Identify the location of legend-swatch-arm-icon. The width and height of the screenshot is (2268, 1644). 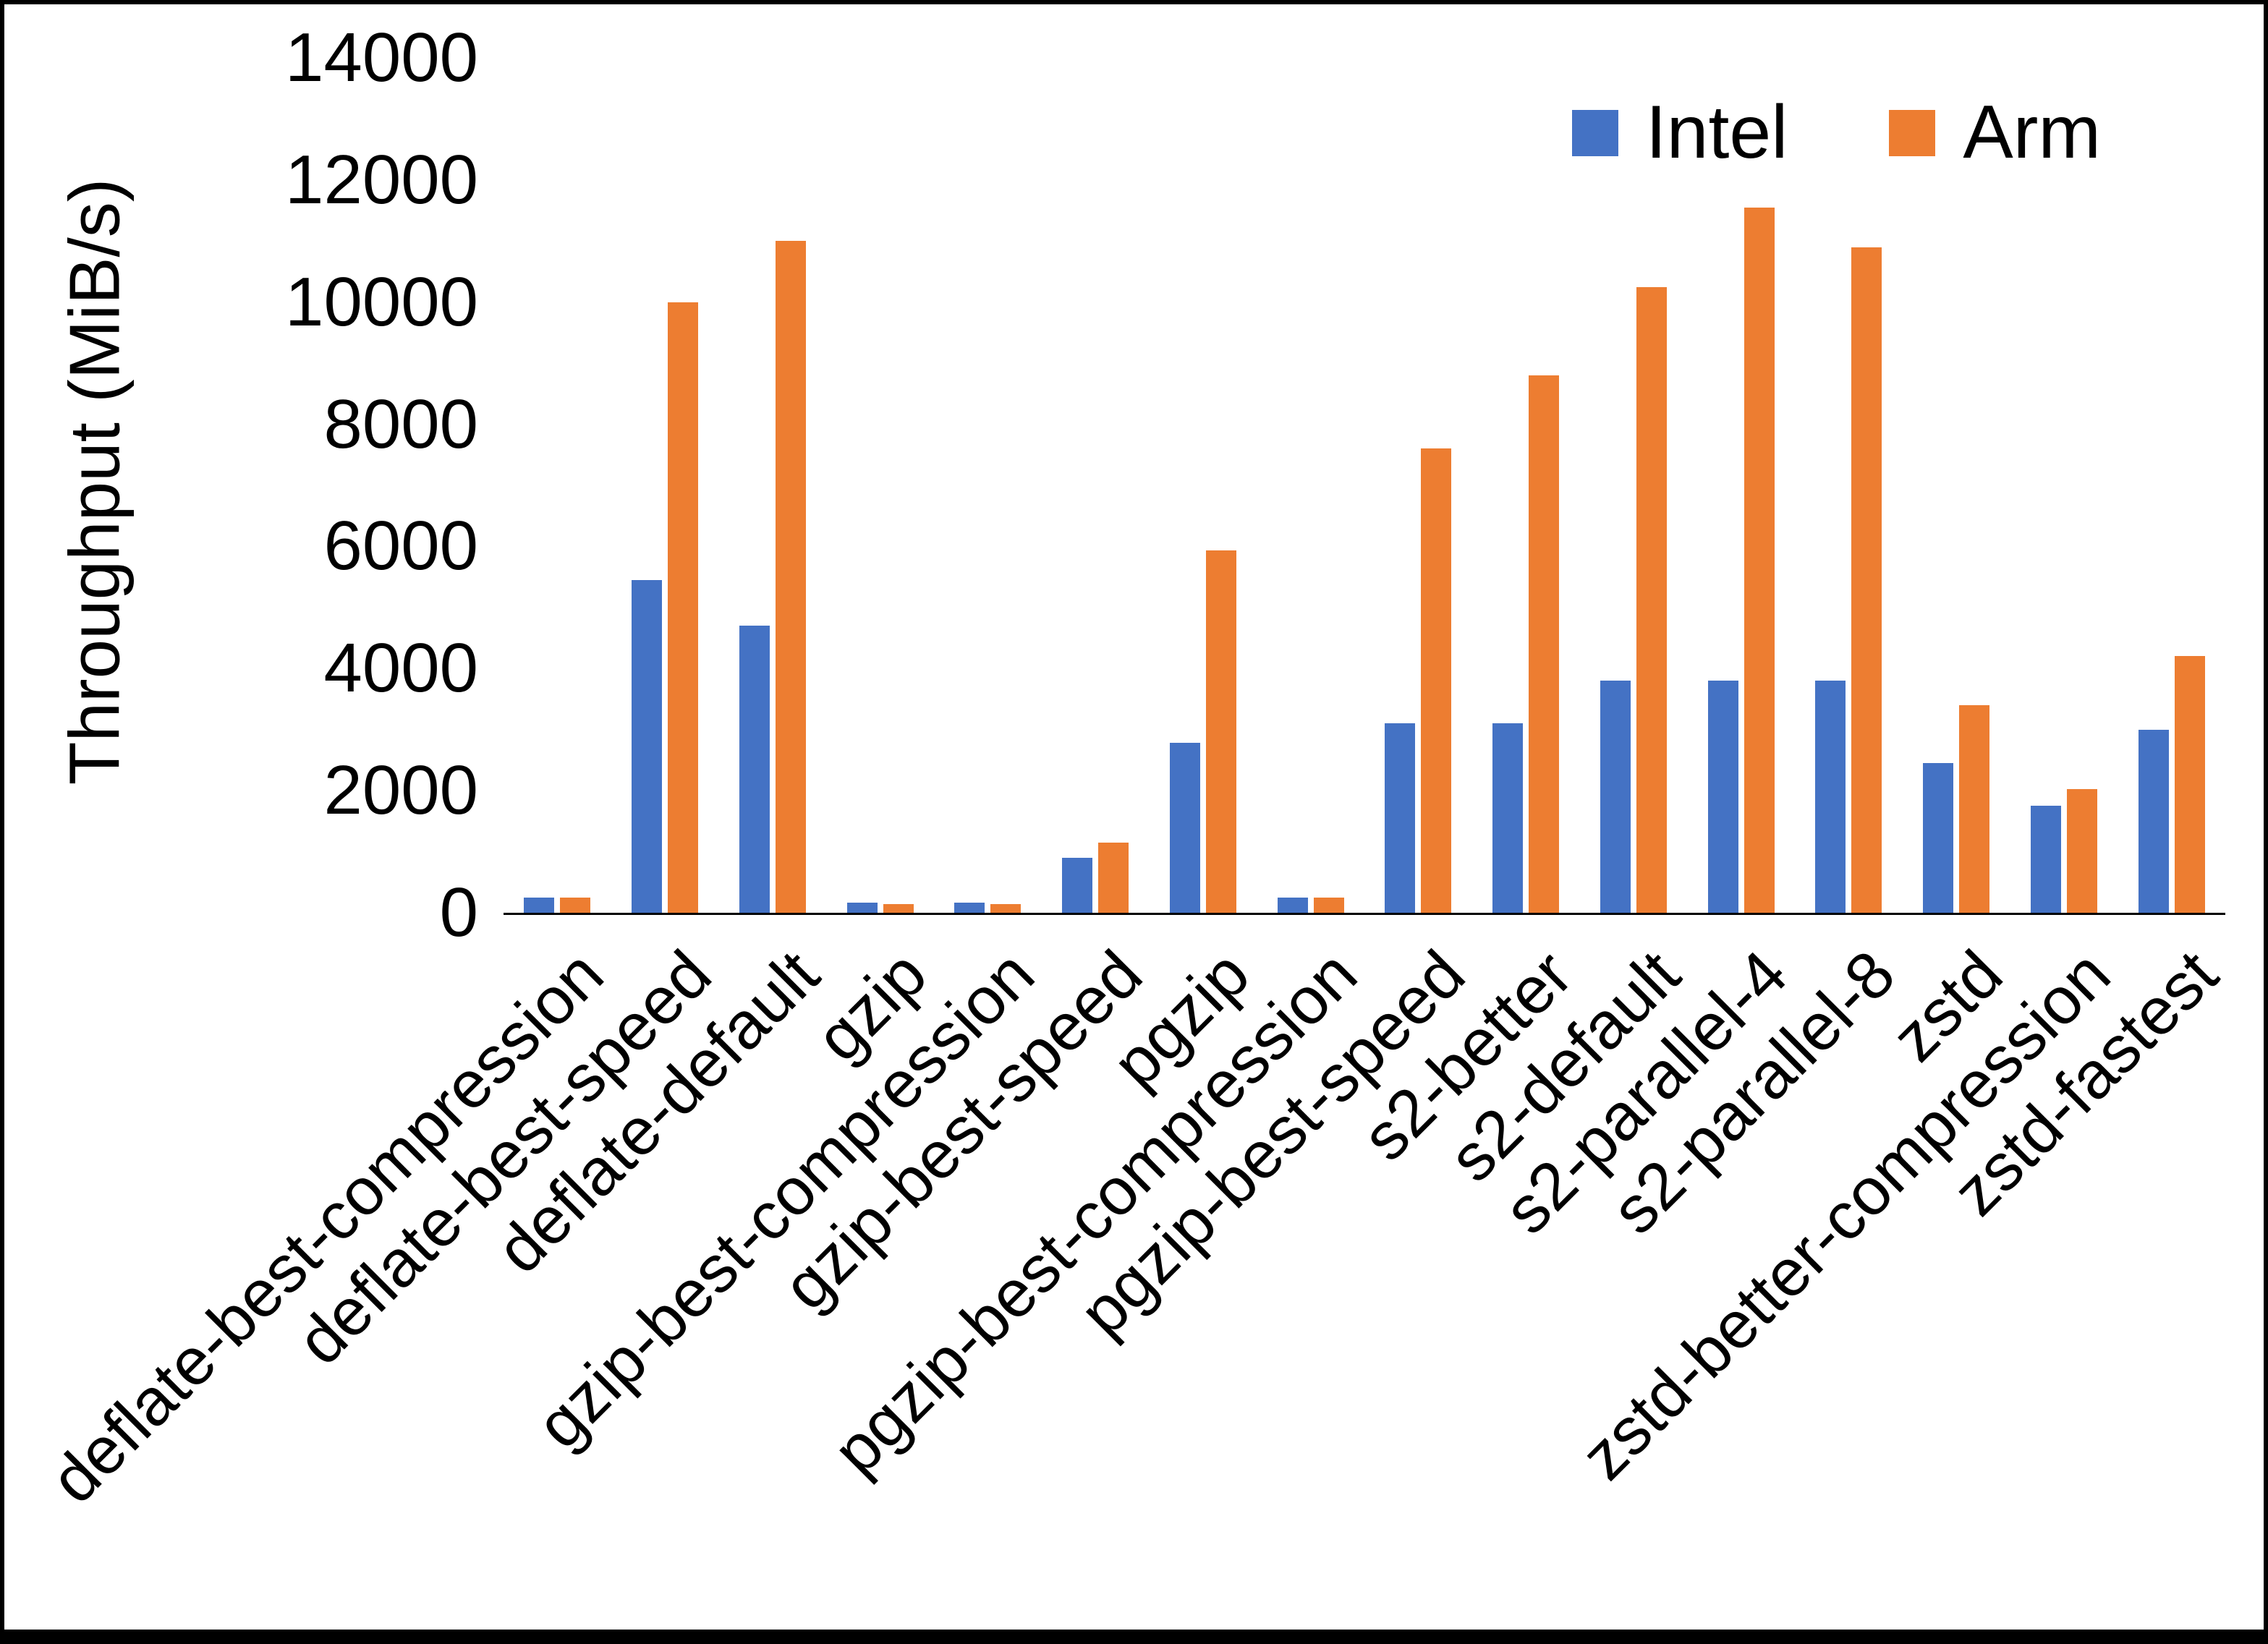
(1912, 132).